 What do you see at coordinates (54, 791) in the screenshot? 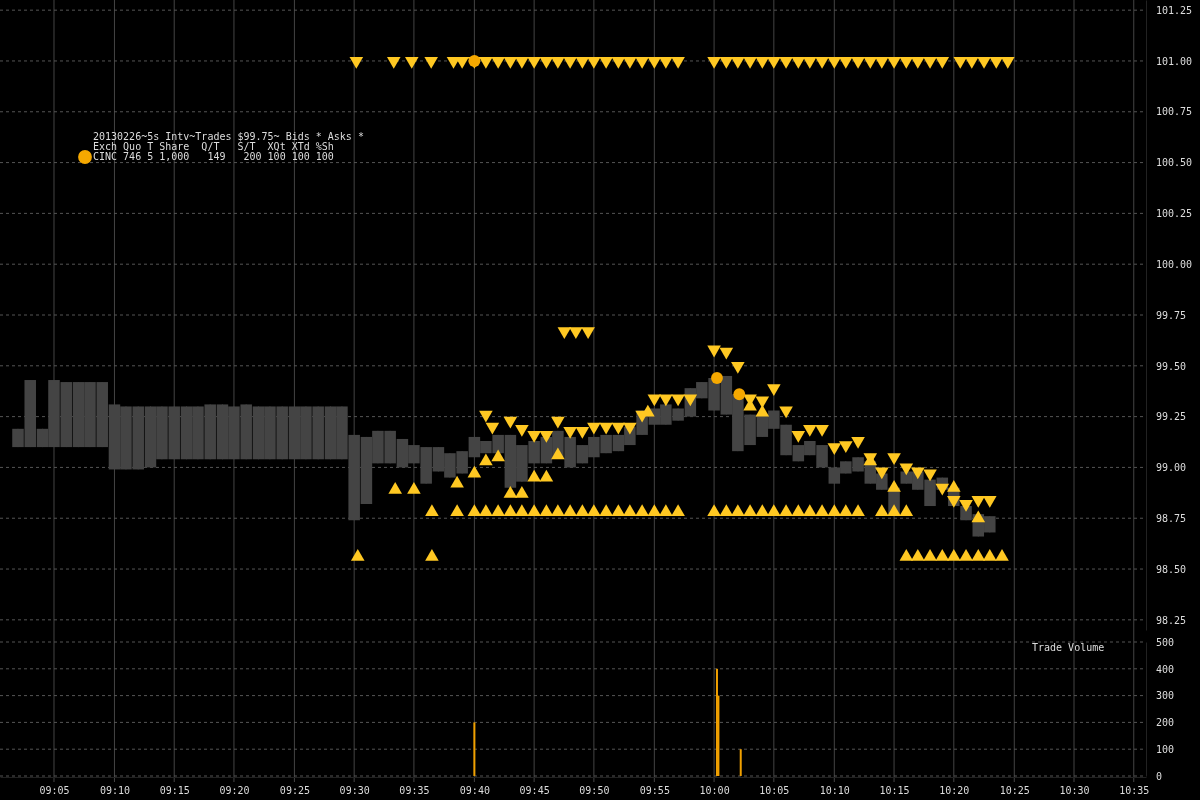
I see `x-tick-label: 09:05` at bounding box center [54, 791].